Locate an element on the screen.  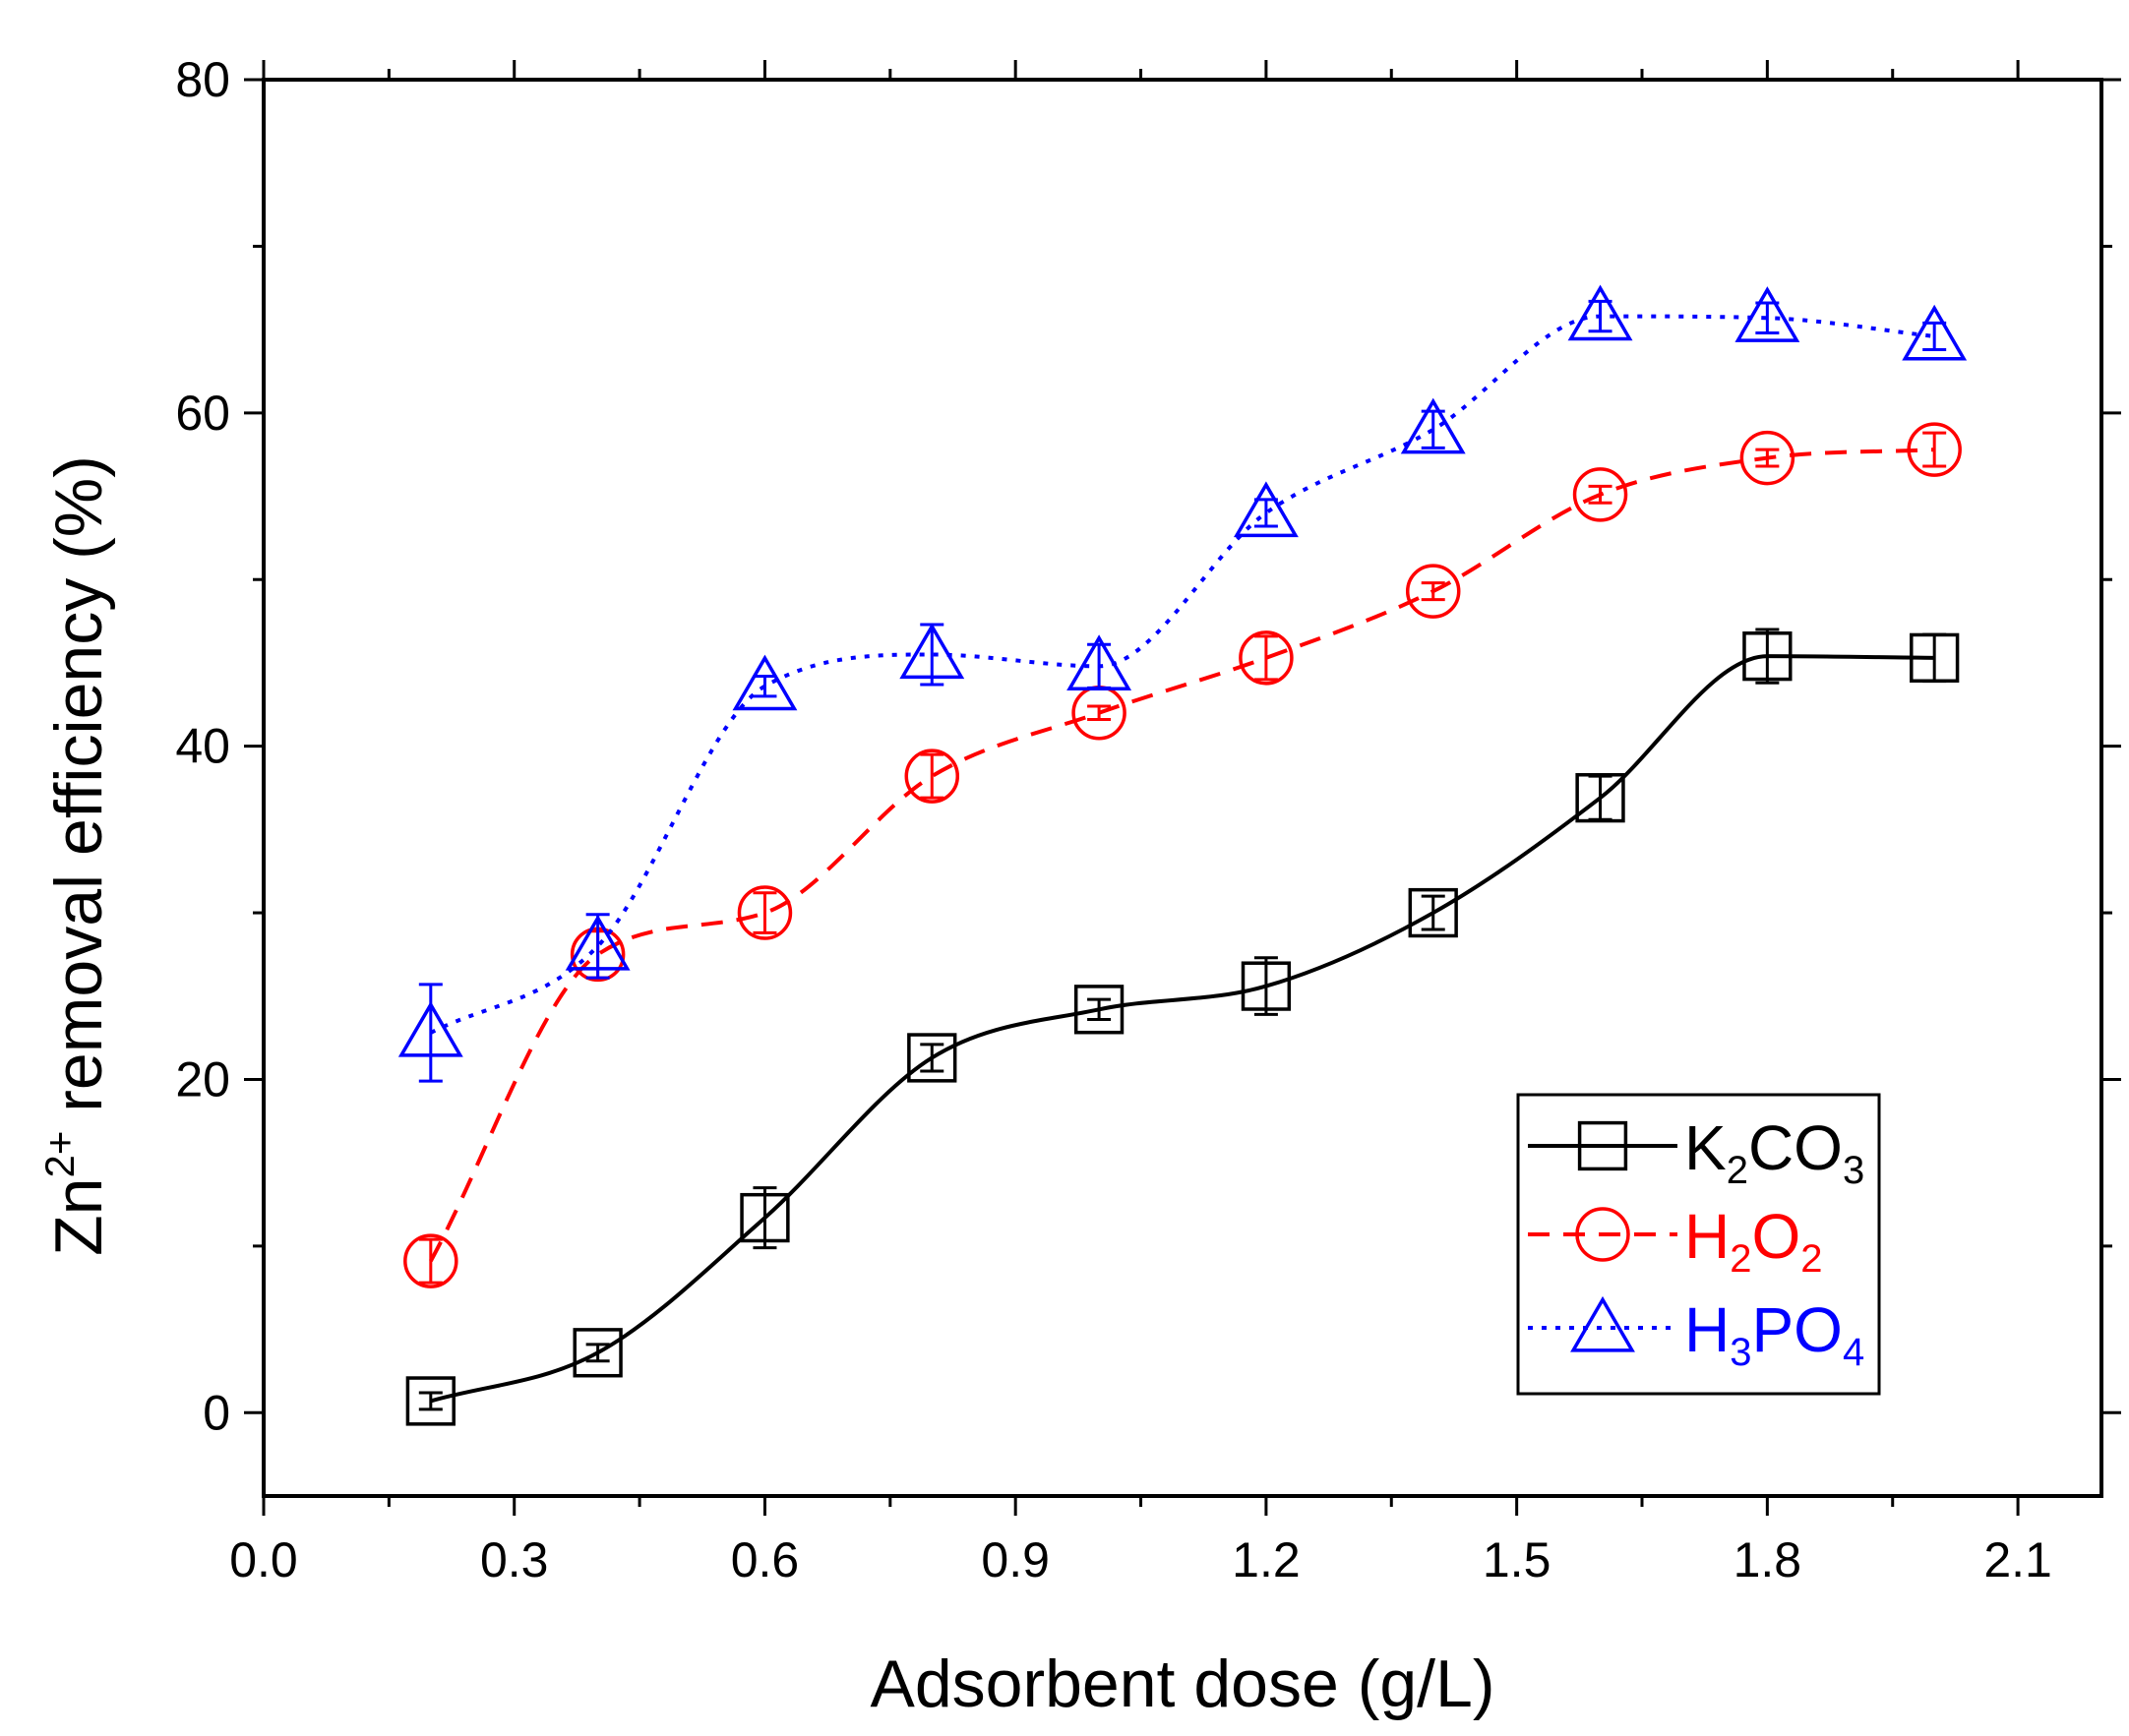
y-axis-title-rest: removal efficiency (%) is located at coordinates (78, 793).